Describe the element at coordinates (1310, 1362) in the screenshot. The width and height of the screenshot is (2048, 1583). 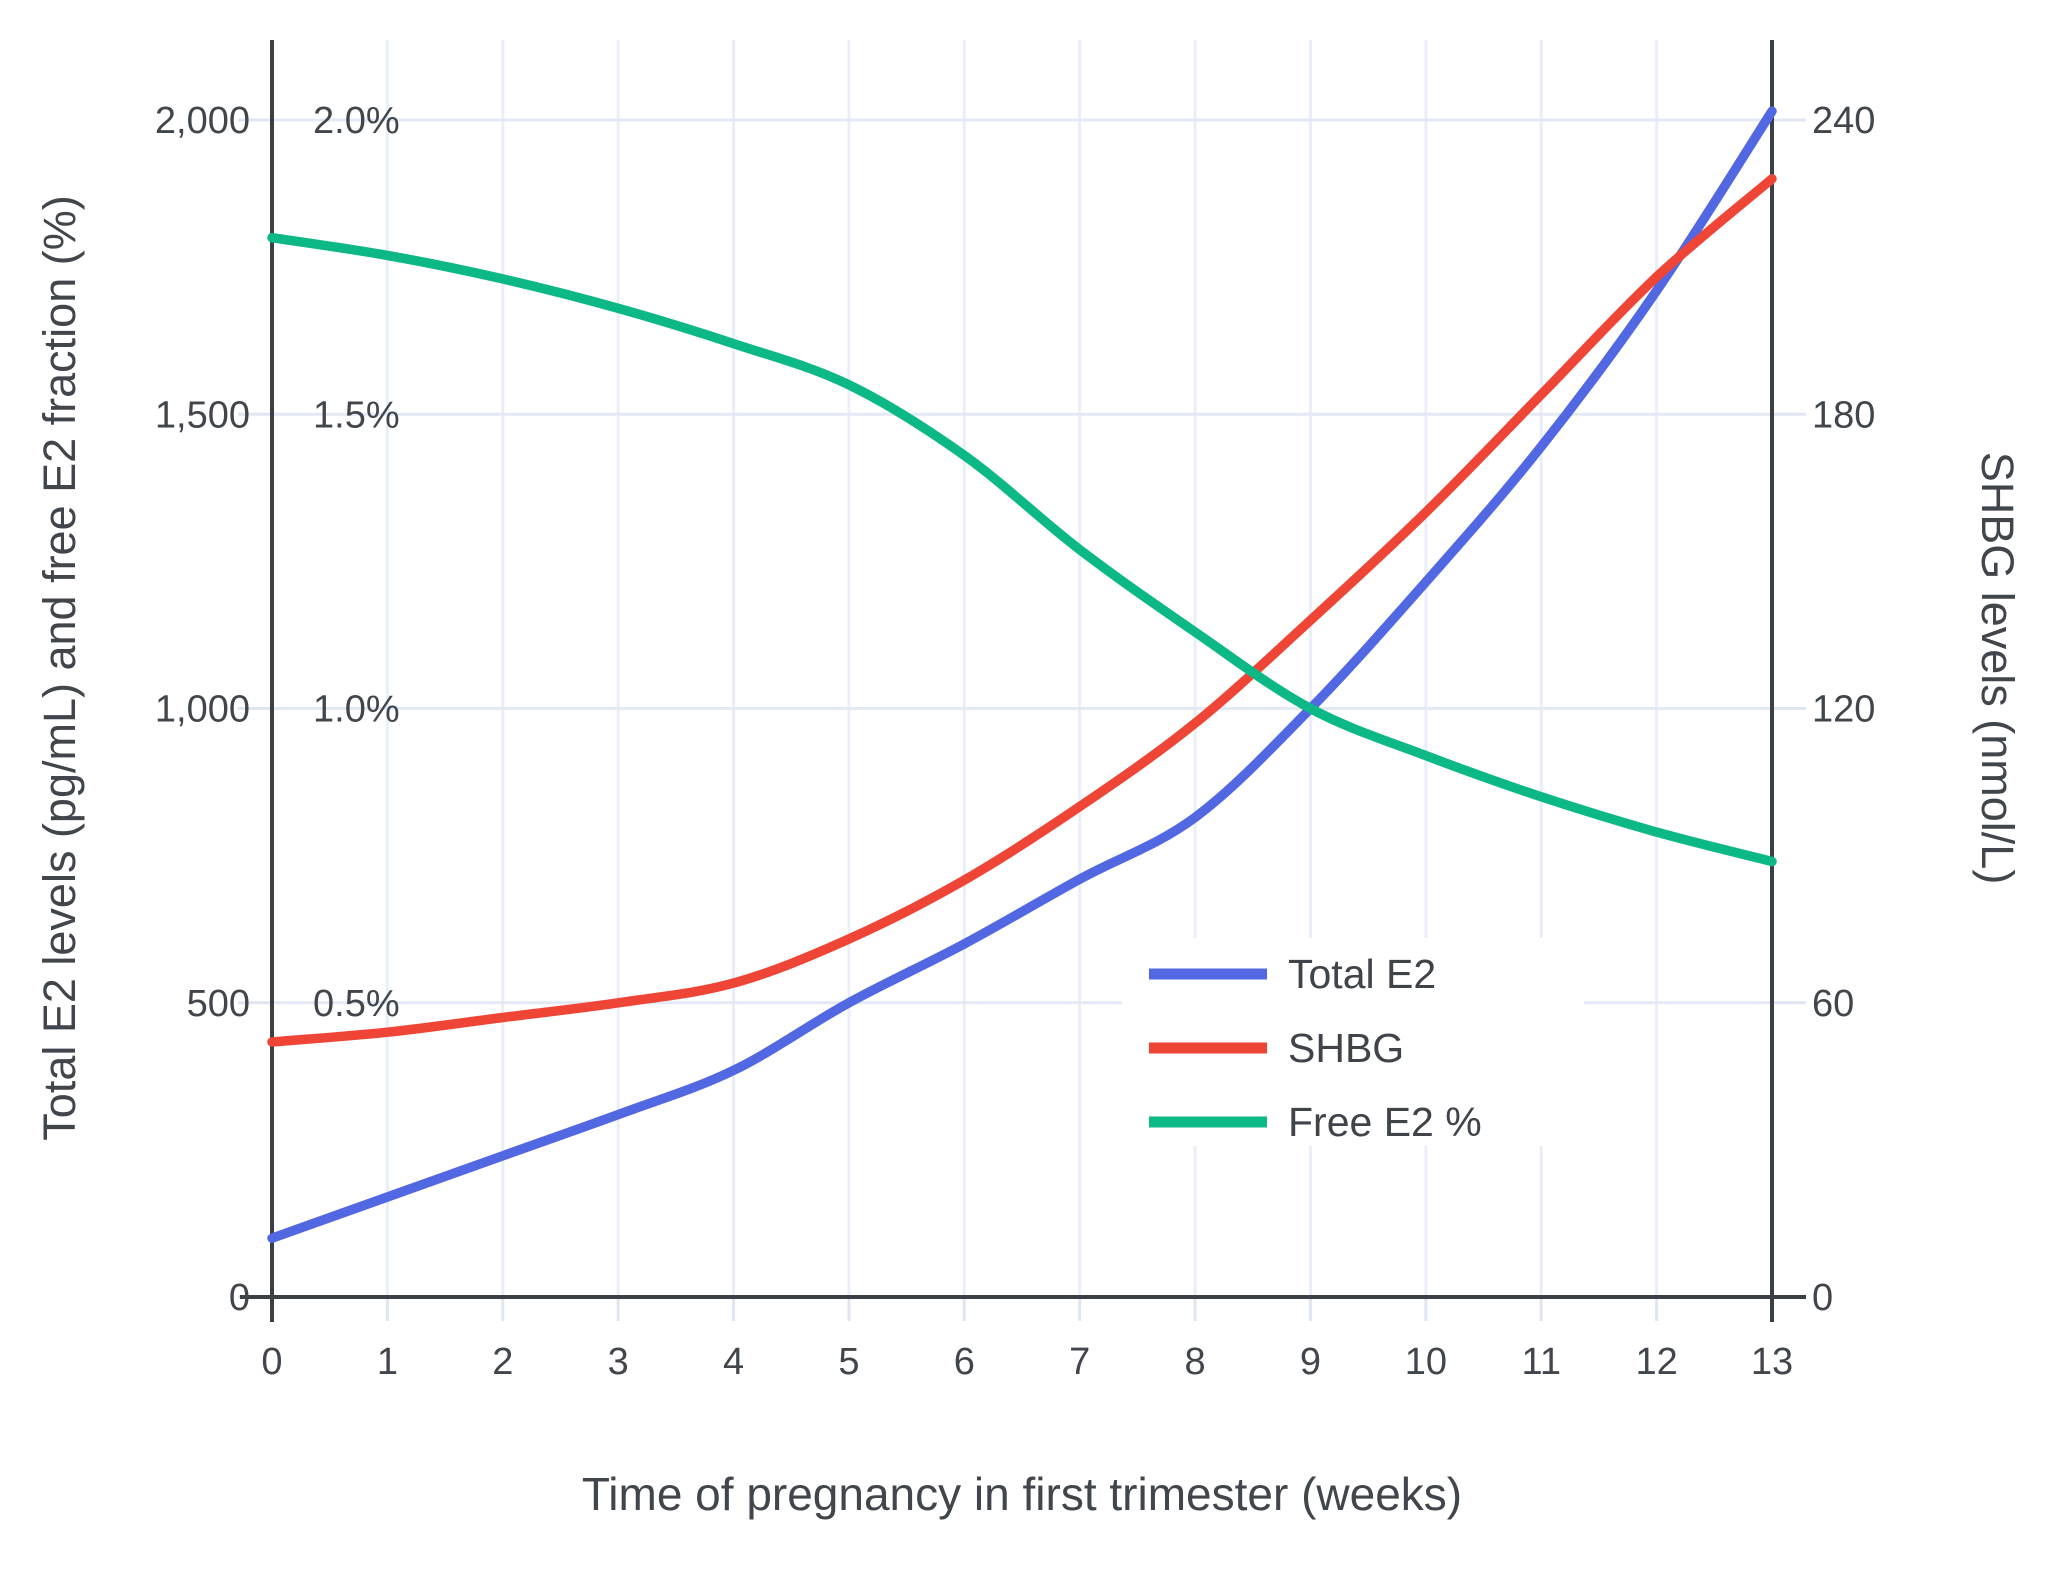
I see `x-tick-label: 9` at that location.